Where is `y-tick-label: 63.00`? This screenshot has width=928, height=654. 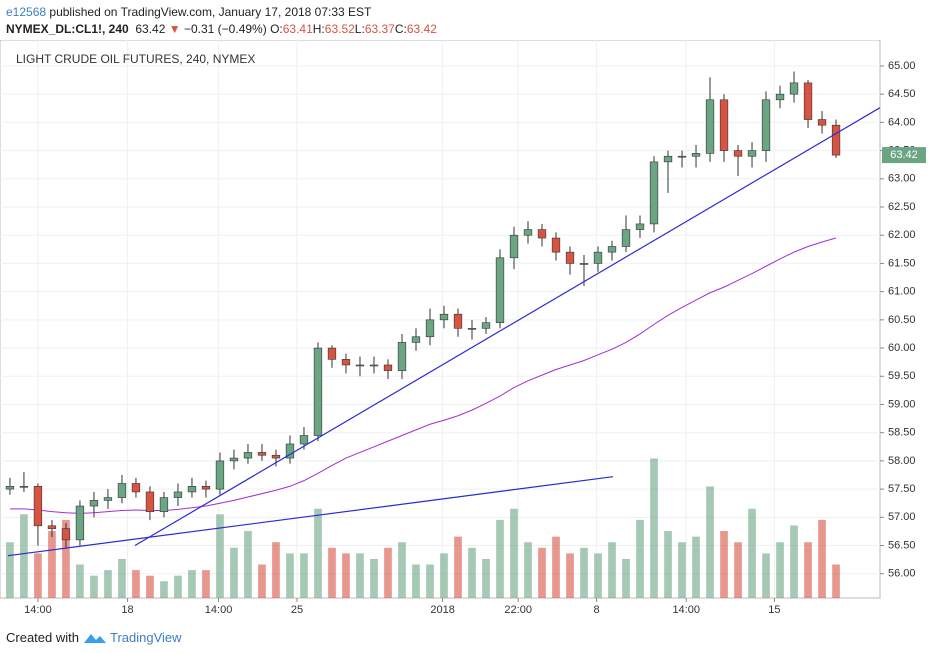
y-tick-label: 63.00 is located at coordinates (902, 179).